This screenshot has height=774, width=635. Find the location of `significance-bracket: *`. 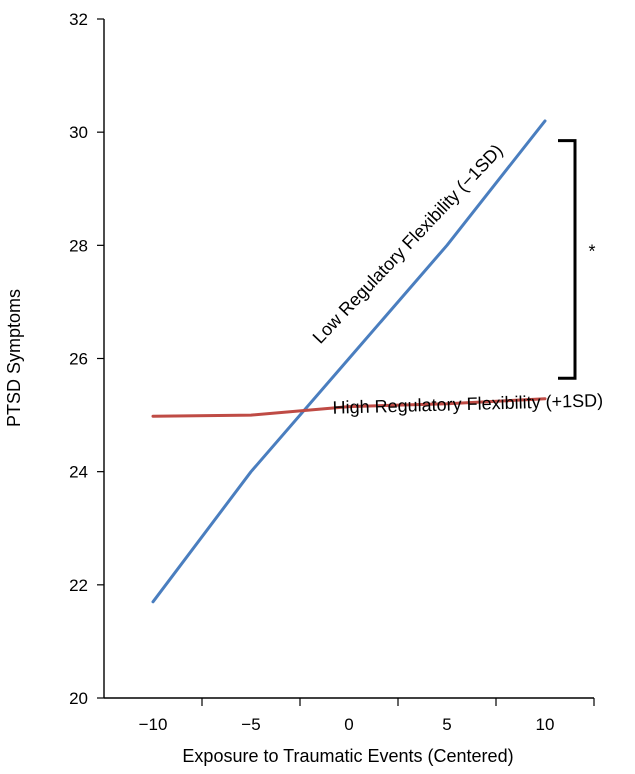

significance-bracket: * is located at coordinates (577, 259).